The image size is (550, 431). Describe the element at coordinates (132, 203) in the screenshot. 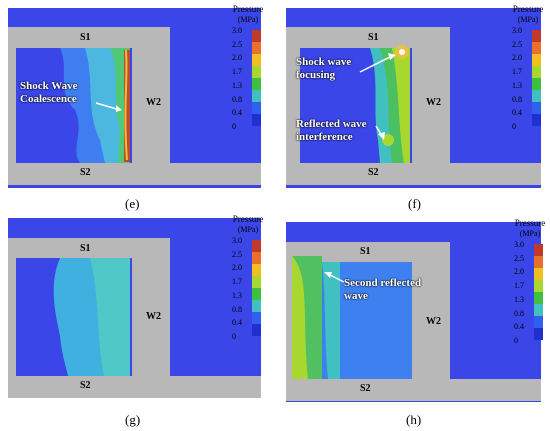

I see `panel-e-caption: (e)` at that location.